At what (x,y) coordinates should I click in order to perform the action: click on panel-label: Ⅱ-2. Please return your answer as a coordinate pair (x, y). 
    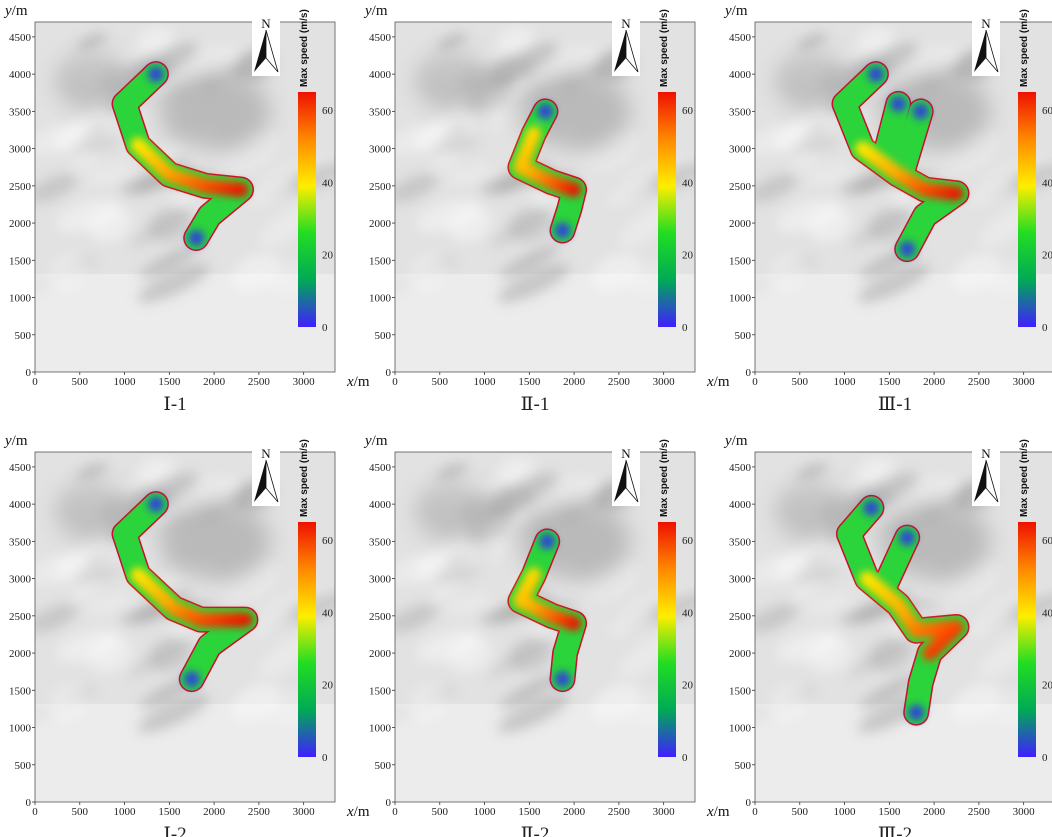
    Looking at the image, I should click on (535, 830).